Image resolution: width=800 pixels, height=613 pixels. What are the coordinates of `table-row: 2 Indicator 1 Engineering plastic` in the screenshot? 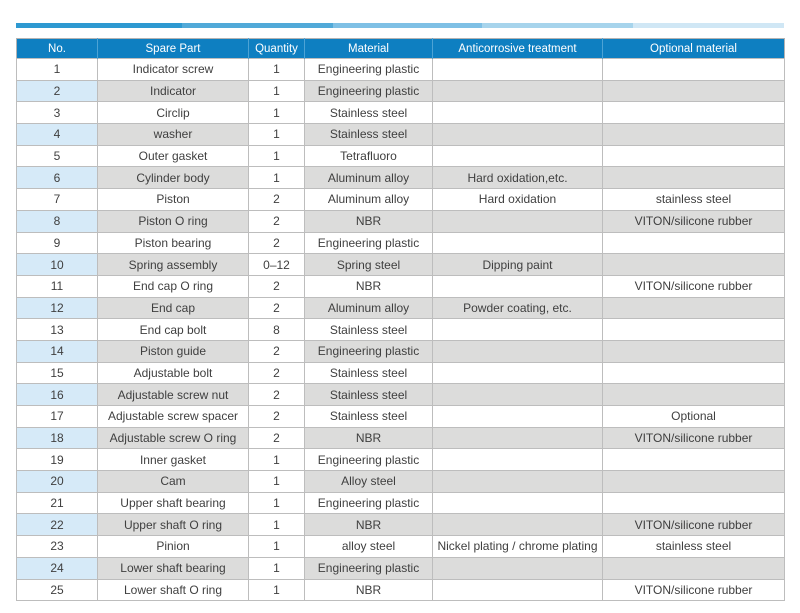 It's located at (400, 91).